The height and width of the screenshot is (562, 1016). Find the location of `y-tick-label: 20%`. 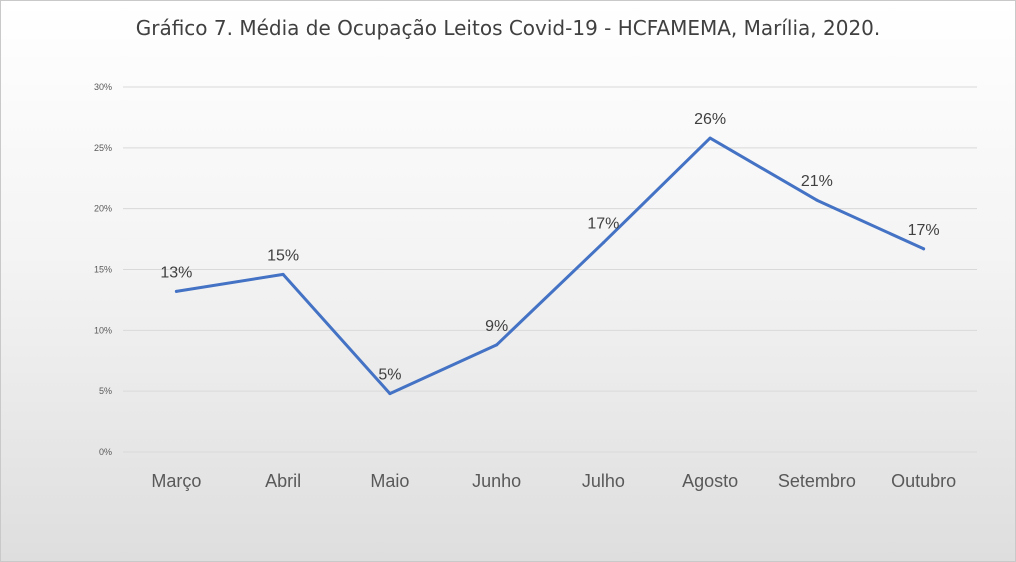

y-tick-label: 20% is located at coordinates (103, 209).